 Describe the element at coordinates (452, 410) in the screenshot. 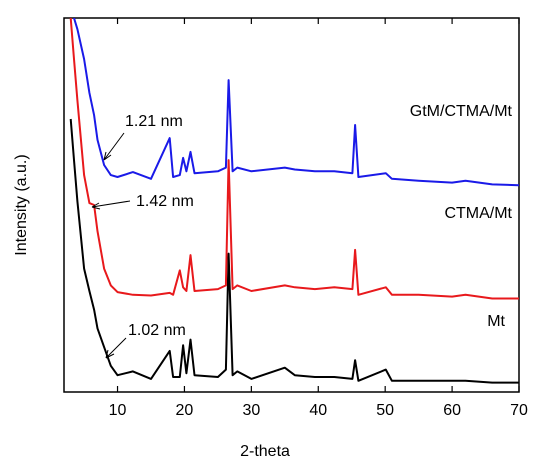

I see `x-tick-label: 60` at that location.